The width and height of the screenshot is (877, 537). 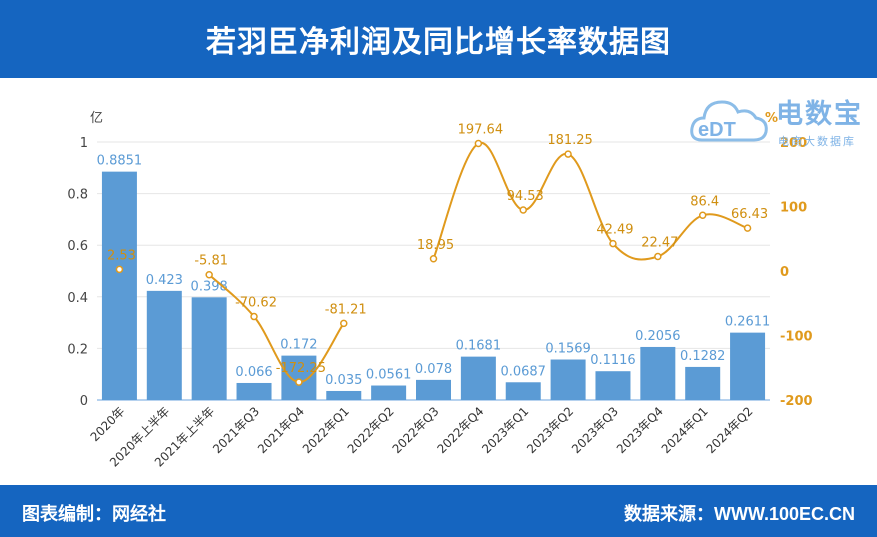 I want to click on logo-sub: 电商大数据库, so click(x=817, y=141).